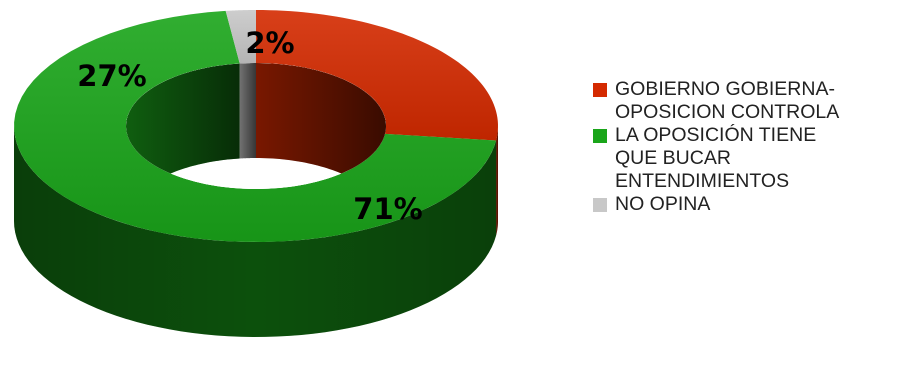 This screenshot has width=910, height=367. I want to click on legend-item-no-opinion: NO OPINA, so click(750, 204).